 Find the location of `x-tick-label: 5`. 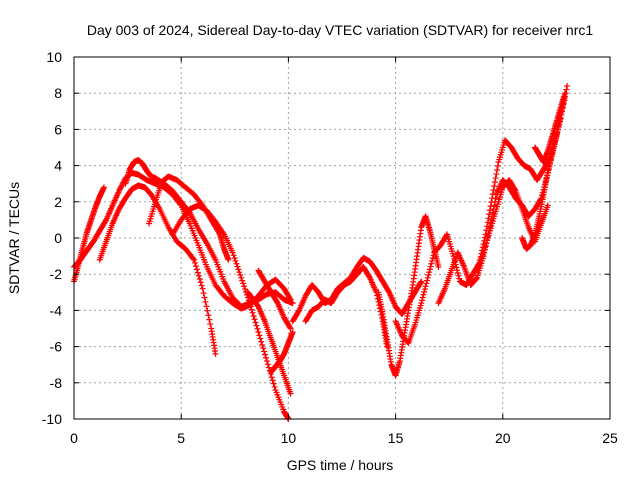

x-tick-label: 5 is located at coordinates (181, 438).